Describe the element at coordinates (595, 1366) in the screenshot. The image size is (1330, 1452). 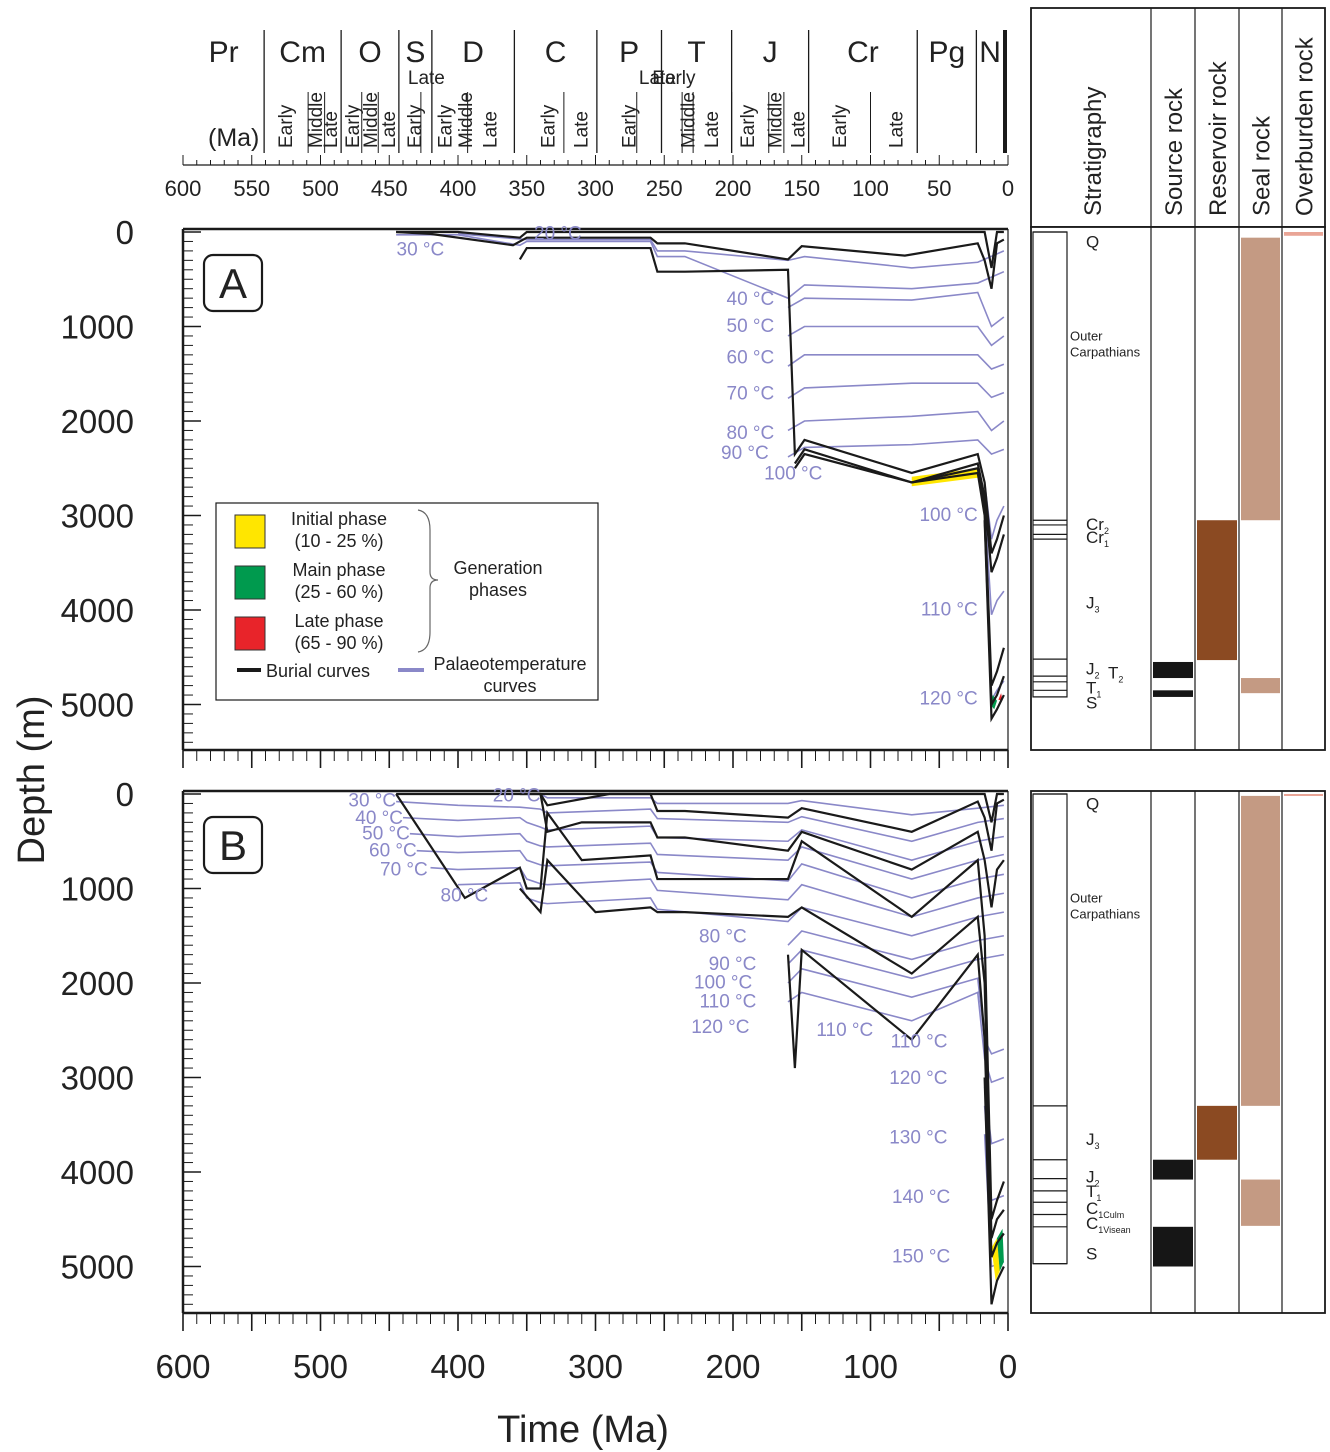
I see `x-tick-label: 300` at that location.